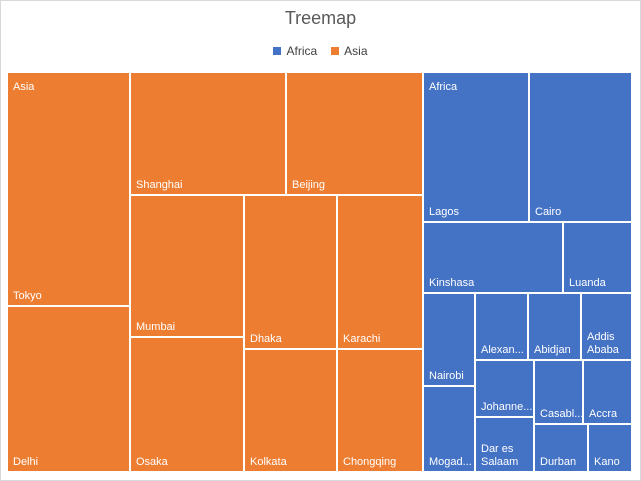 This screenshot has height=481, width=641. I want to click on tile-rect-delhi, so click(68, 389).